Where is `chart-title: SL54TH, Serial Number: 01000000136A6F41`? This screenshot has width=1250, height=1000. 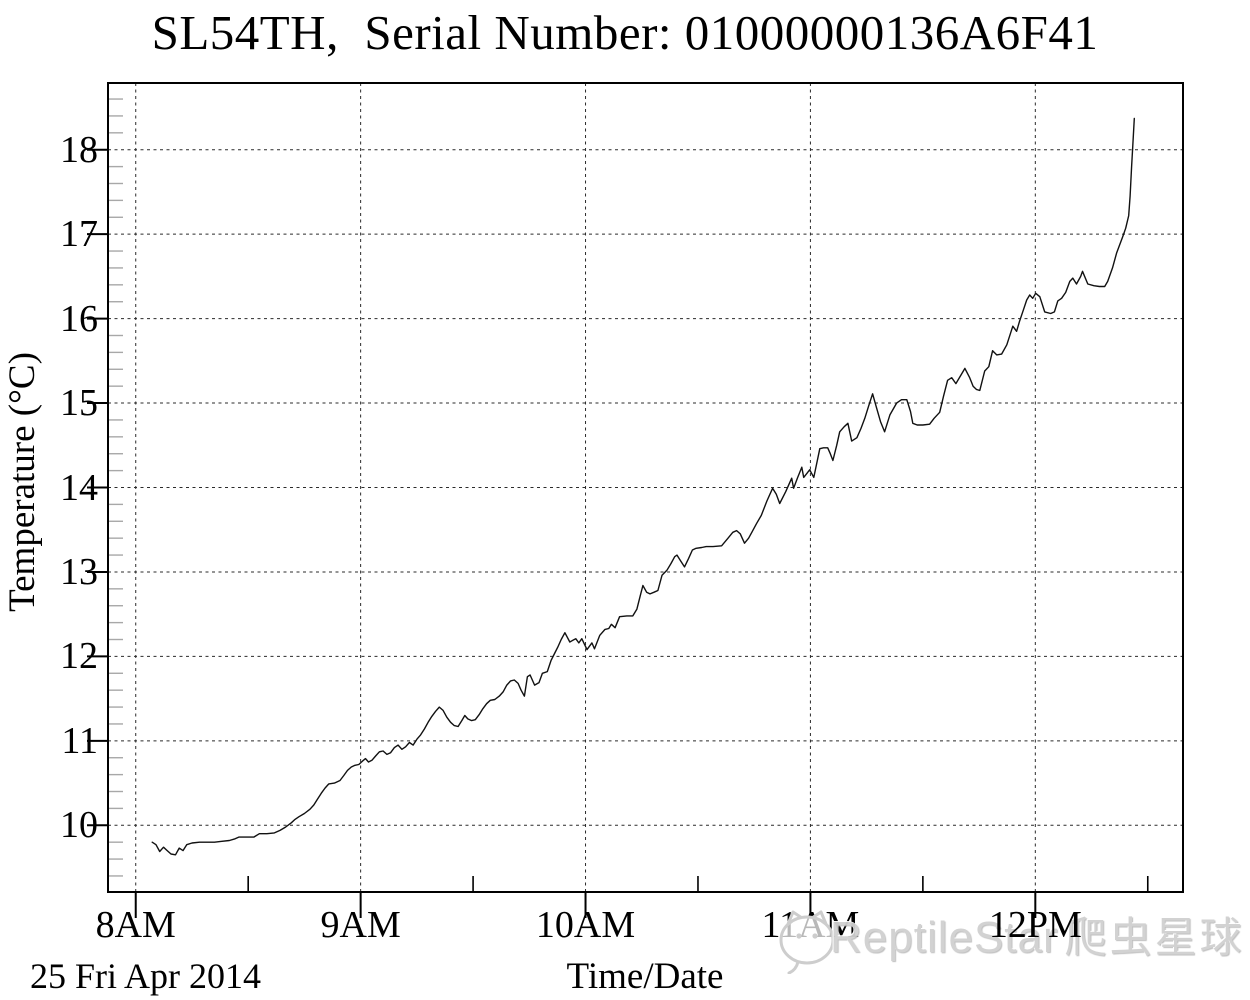
chart-title: SL54TH, Serial Number: 01000000136A6F41 is located at coordinates (625, 32).